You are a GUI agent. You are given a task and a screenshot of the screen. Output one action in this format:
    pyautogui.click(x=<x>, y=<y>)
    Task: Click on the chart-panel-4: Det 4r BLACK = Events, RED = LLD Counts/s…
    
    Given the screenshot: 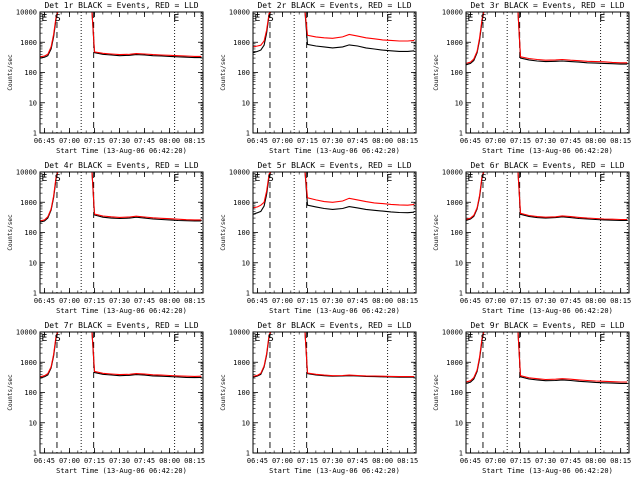 What is the action you would take?
    pyautogui.click(x=106, y=238)
    